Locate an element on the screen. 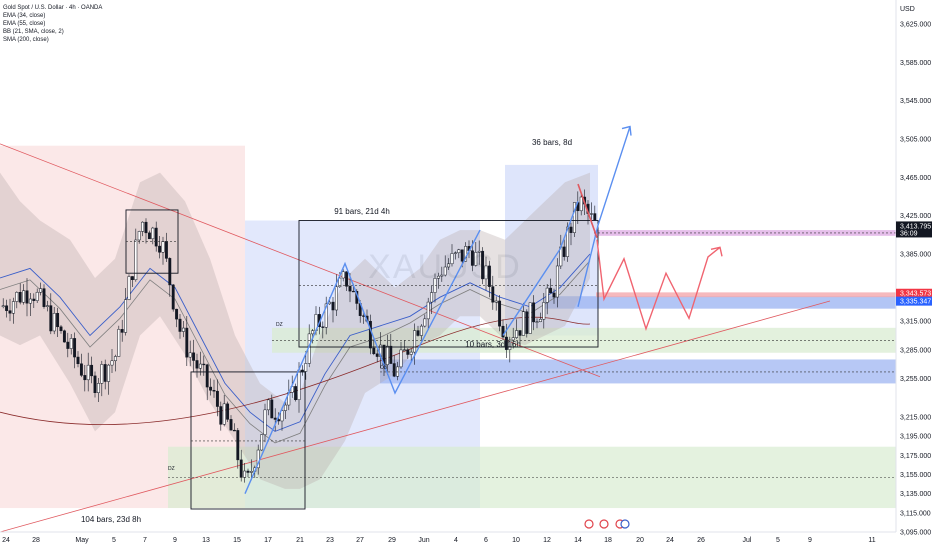 This screenshot has width=932, height=550. price-label-bg is located at coordinates (914, 293).